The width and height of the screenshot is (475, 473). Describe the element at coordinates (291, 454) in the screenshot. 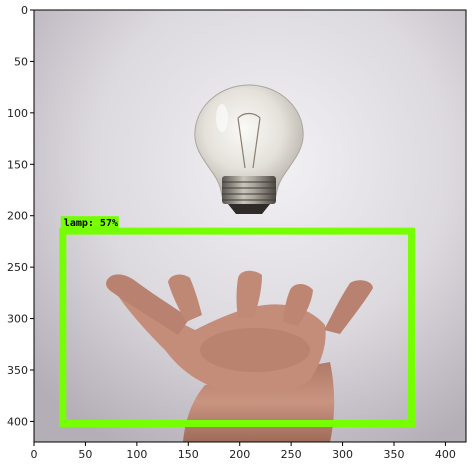

I see `x-tick-label: 250` at that location.